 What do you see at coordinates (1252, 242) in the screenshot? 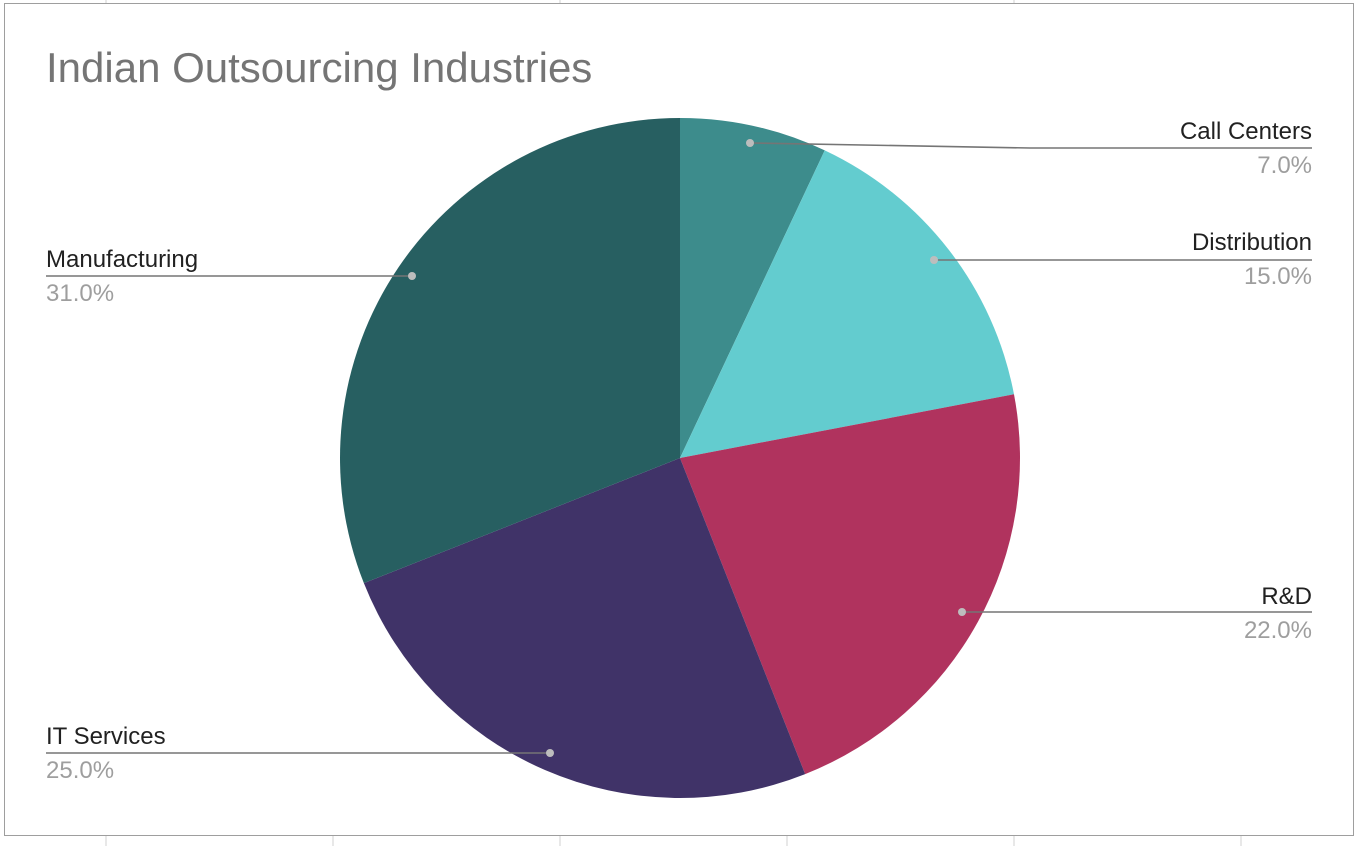
I see `slice-name-distribution: Distribution` at bounding box center [1252, 242].